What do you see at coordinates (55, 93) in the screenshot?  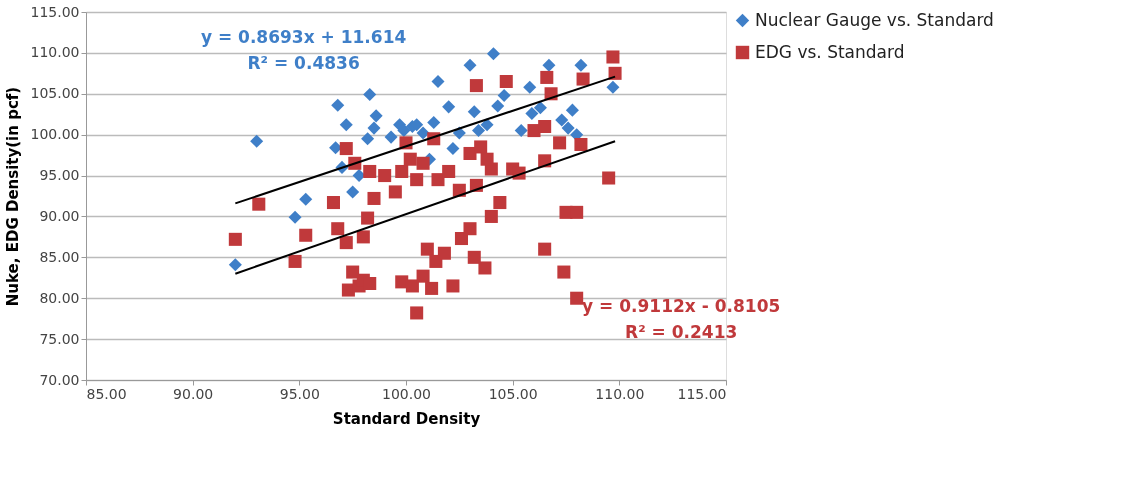 I see `y-tick-label: 105.00` at bounding box center [55, 93].